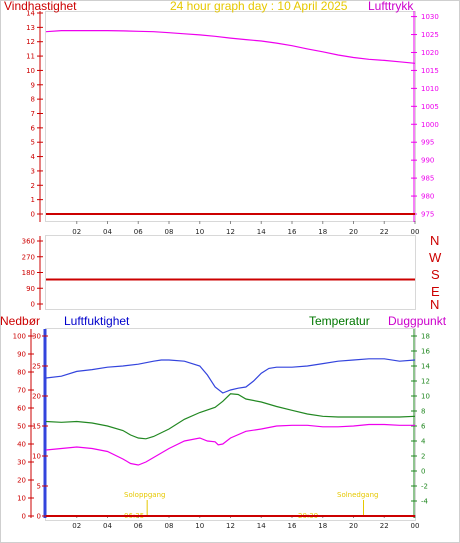  What do you see at coordinates (33, 157) in the screenshot?
I see `wind-axis-tick-label: 4` at bounding box center [33, 157].